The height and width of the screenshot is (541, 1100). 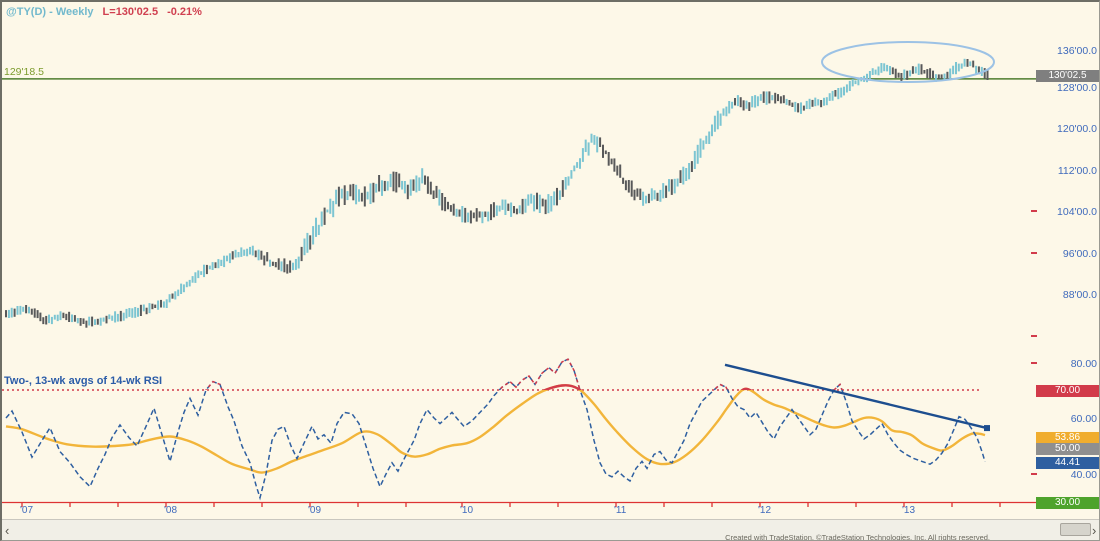 I want to click on year-label: '09, so click(x=315, y=510).